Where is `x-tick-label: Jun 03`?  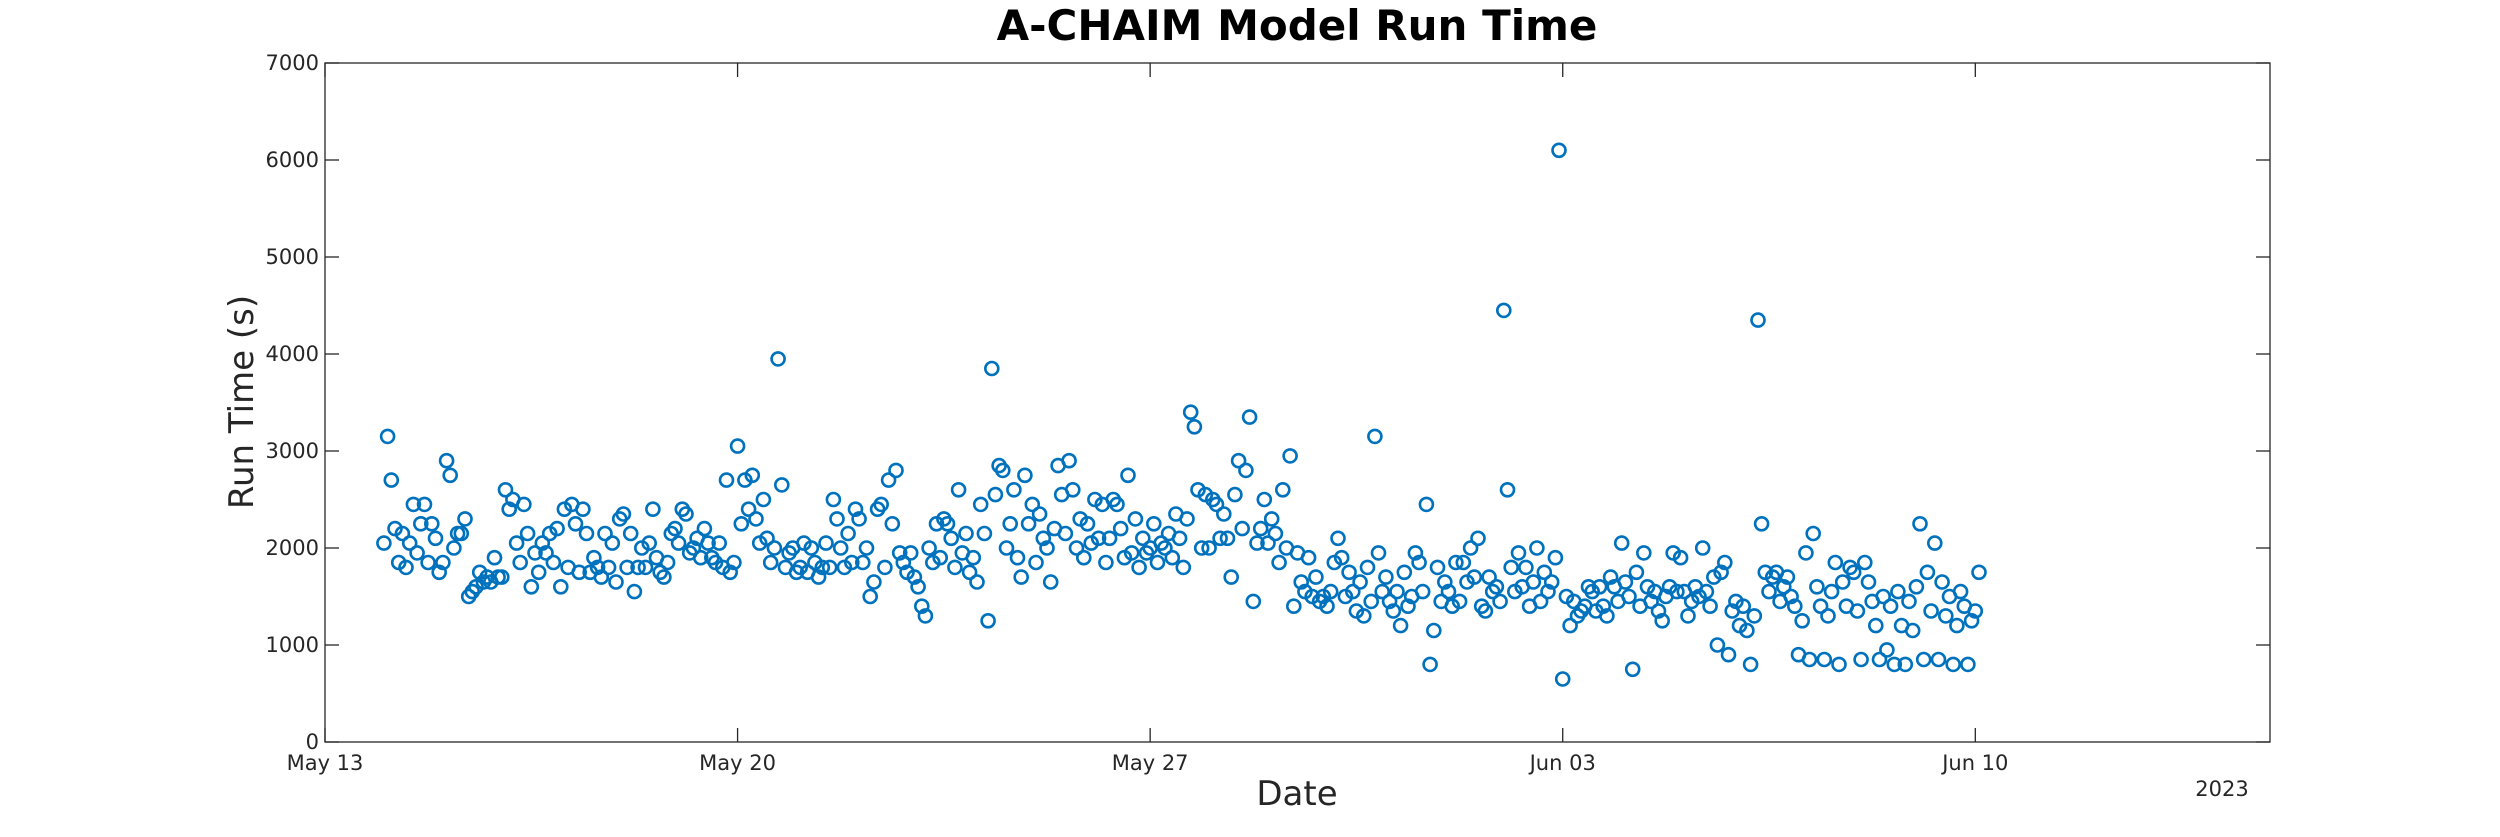 x-tick-label: Jun 03 is located at coordinates (1562, 763).